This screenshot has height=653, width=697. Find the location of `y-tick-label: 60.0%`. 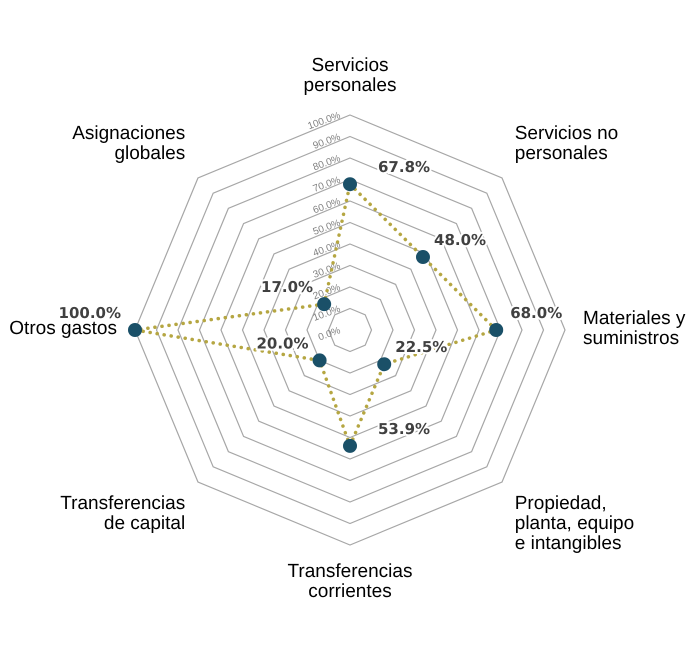

y-tick-label: 60.0% is located at coordinates (327, 206).